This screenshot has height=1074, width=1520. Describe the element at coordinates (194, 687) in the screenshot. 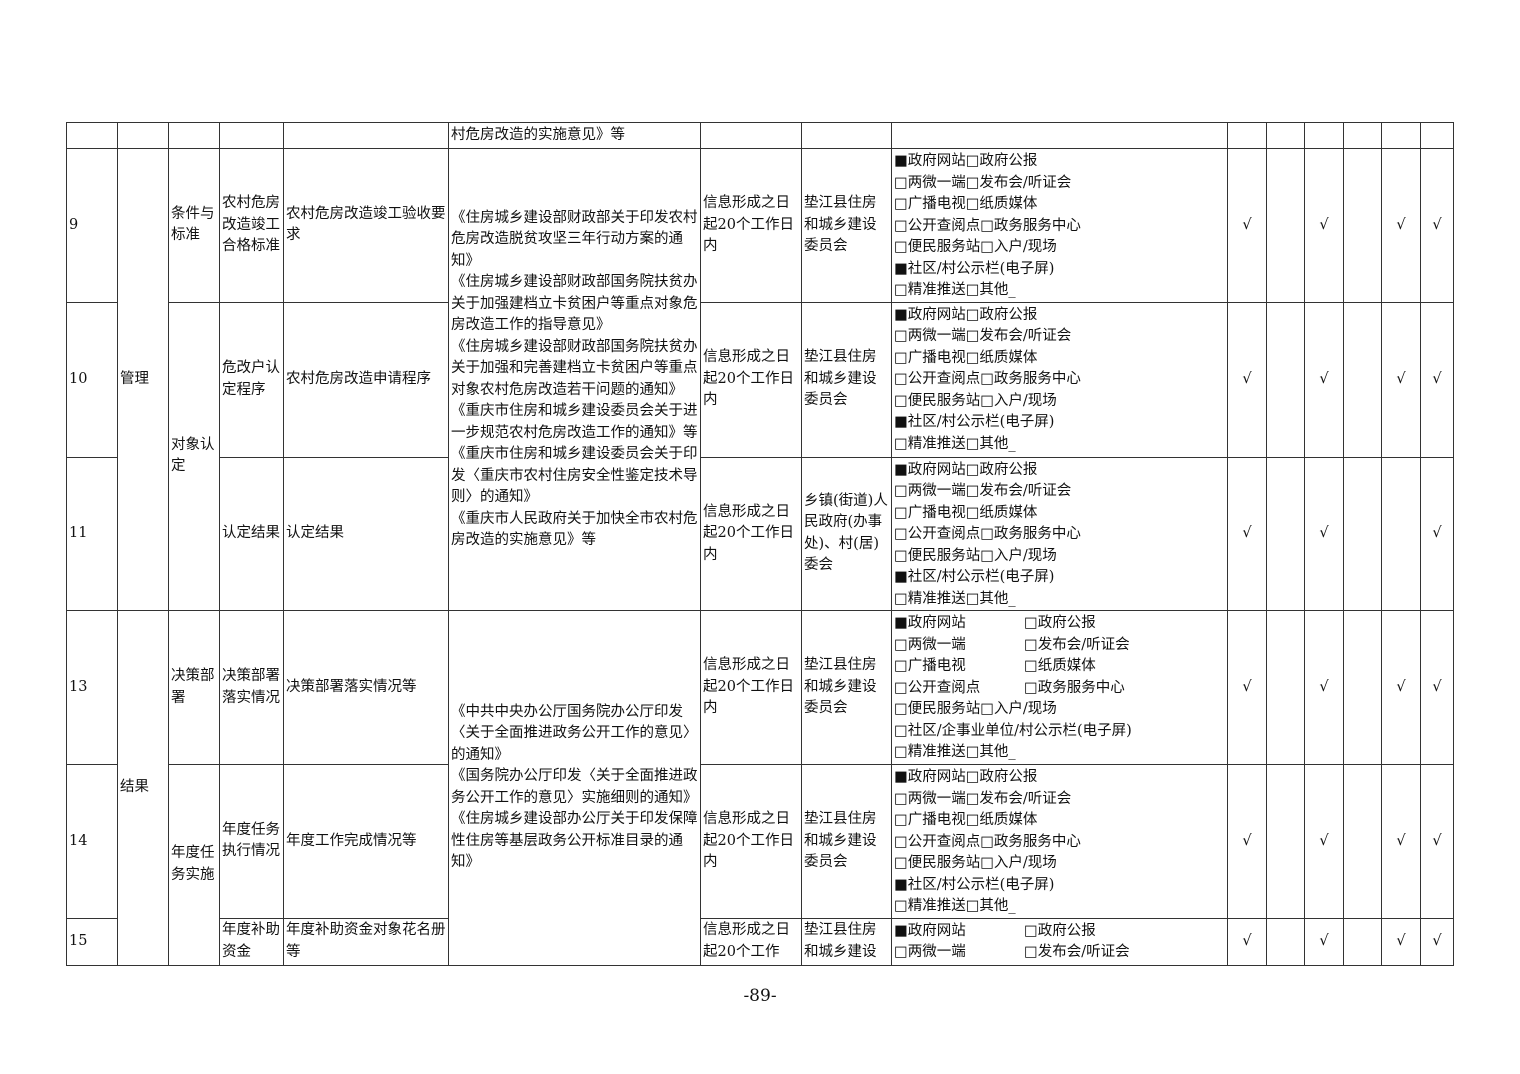

I see `subgroup-cell: 决策部署` at that location.